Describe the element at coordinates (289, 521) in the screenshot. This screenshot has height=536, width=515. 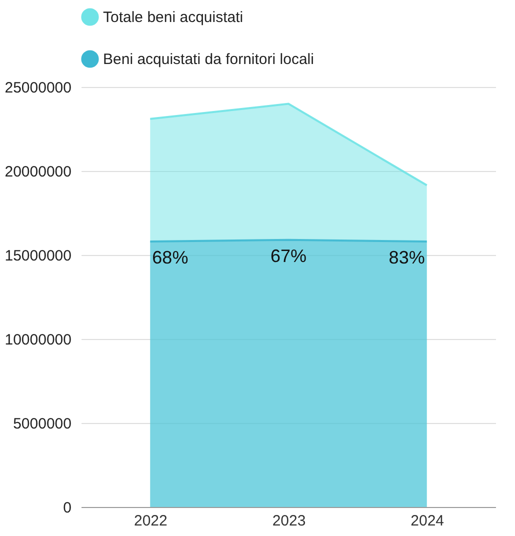
I see `x-tick-label: 2023` at that location.